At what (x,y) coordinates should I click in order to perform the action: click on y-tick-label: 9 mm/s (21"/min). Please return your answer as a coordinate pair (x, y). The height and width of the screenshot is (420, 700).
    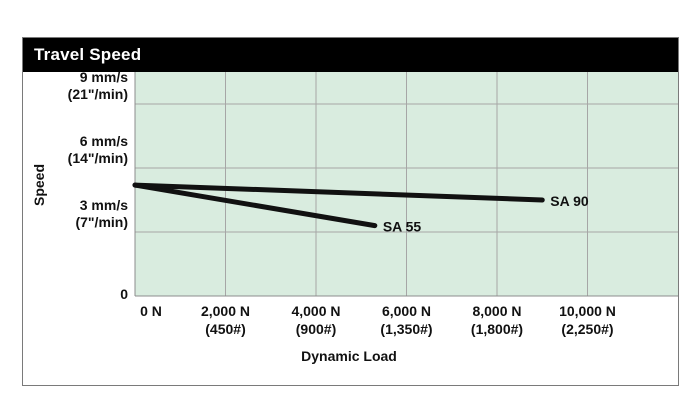
    Looking at the image, I should click on (98, 85).